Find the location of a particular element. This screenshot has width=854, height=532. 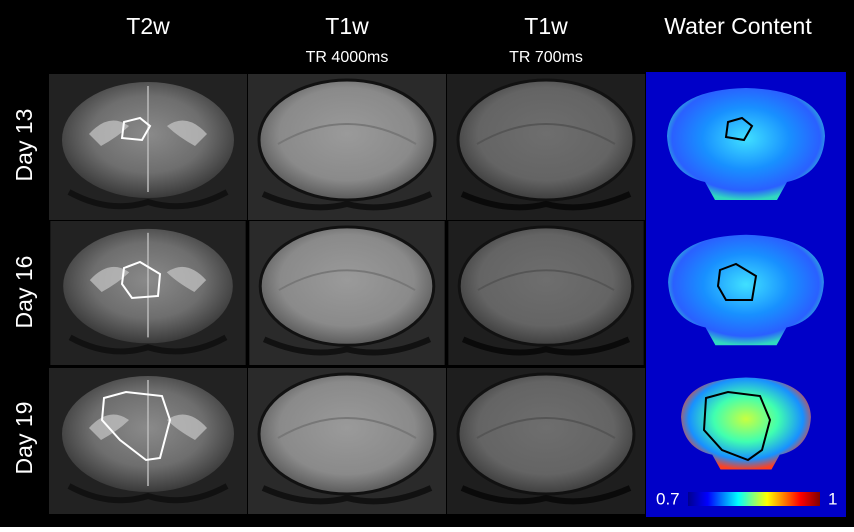

colorbar-min: 0.7 is located at coordinates (668, 498).